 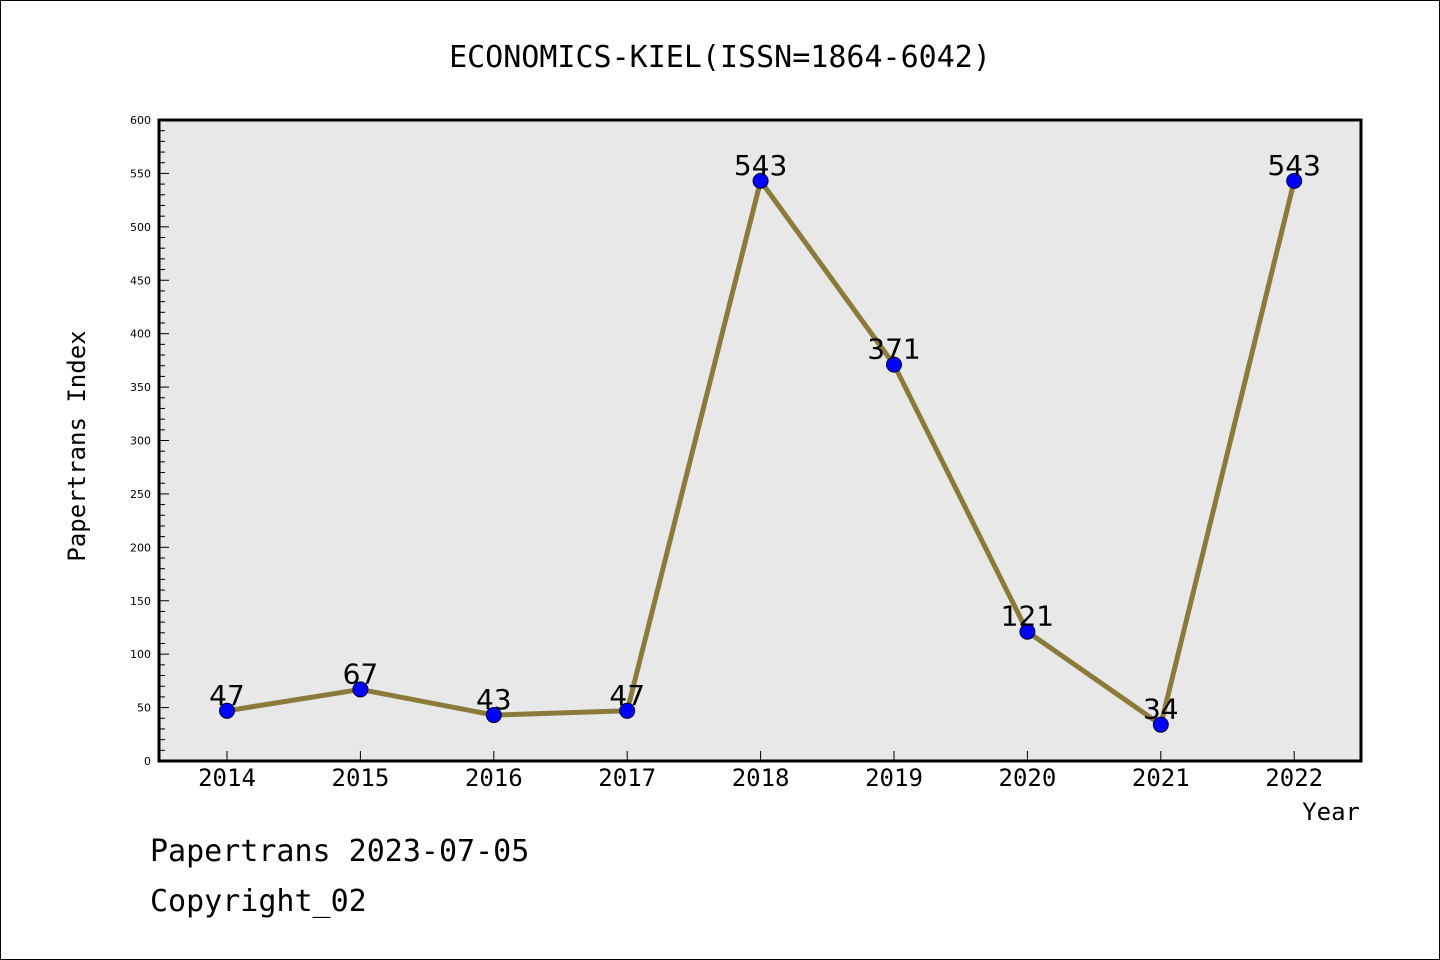 What do you see at coordinates (140, 280) in the screenshot?
I see `y-tick-label: 450` at bounding box center [140, 280].